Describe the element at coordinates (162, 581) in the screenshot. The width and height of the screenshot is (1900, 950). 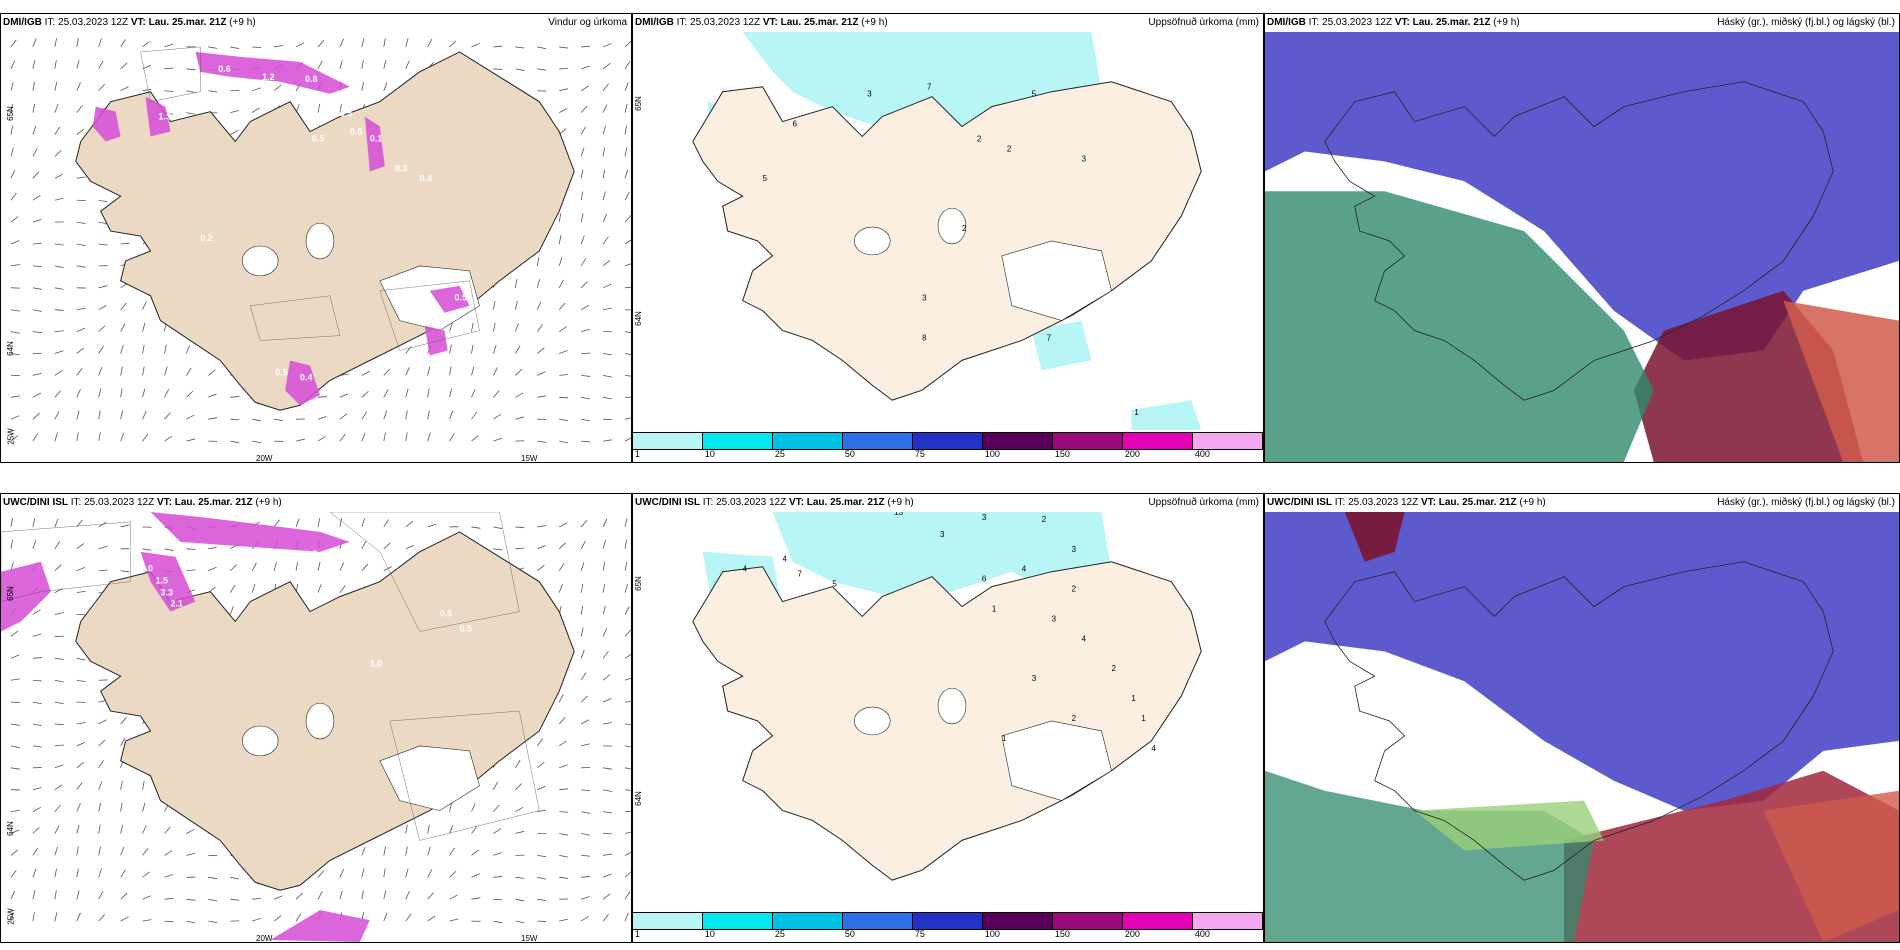
I see `value-label: 1.5` at that location.